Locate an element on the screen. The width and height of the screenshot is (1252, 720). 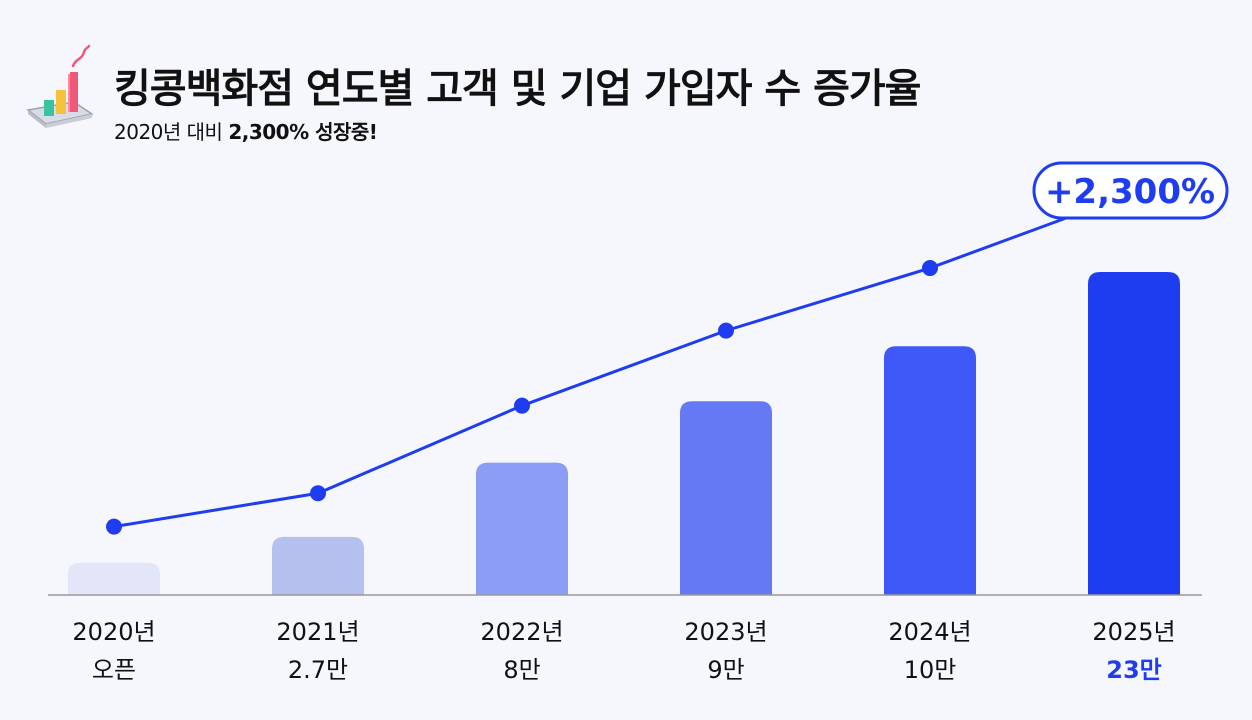
x-tick-label-2: 2022년 is located at coordinates (521, 632).